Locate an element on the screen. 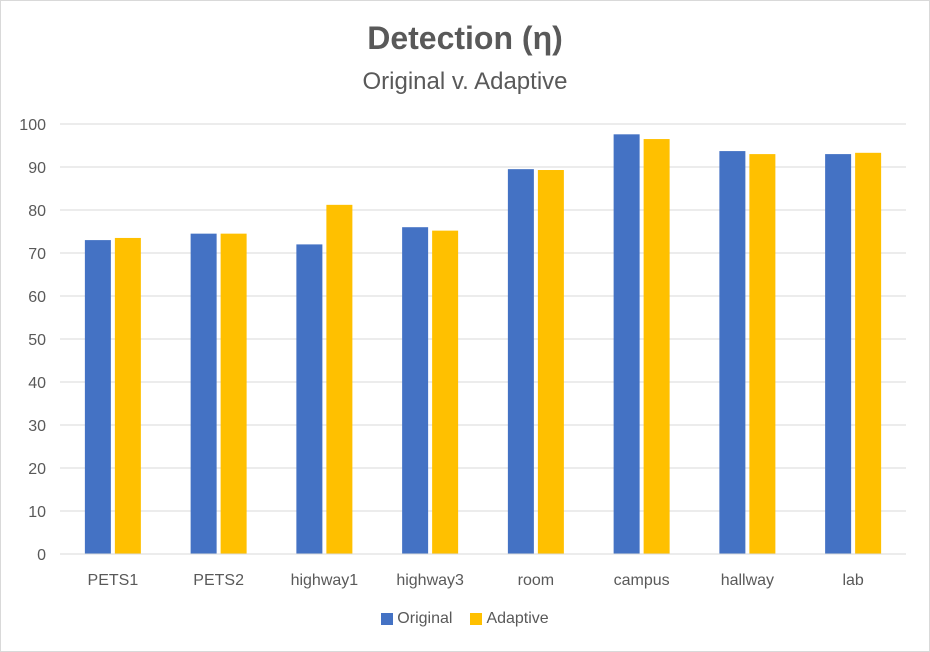 This screenshot has height=652, width=930. bar-adaptive-campus is located at coordinates (656, 347).